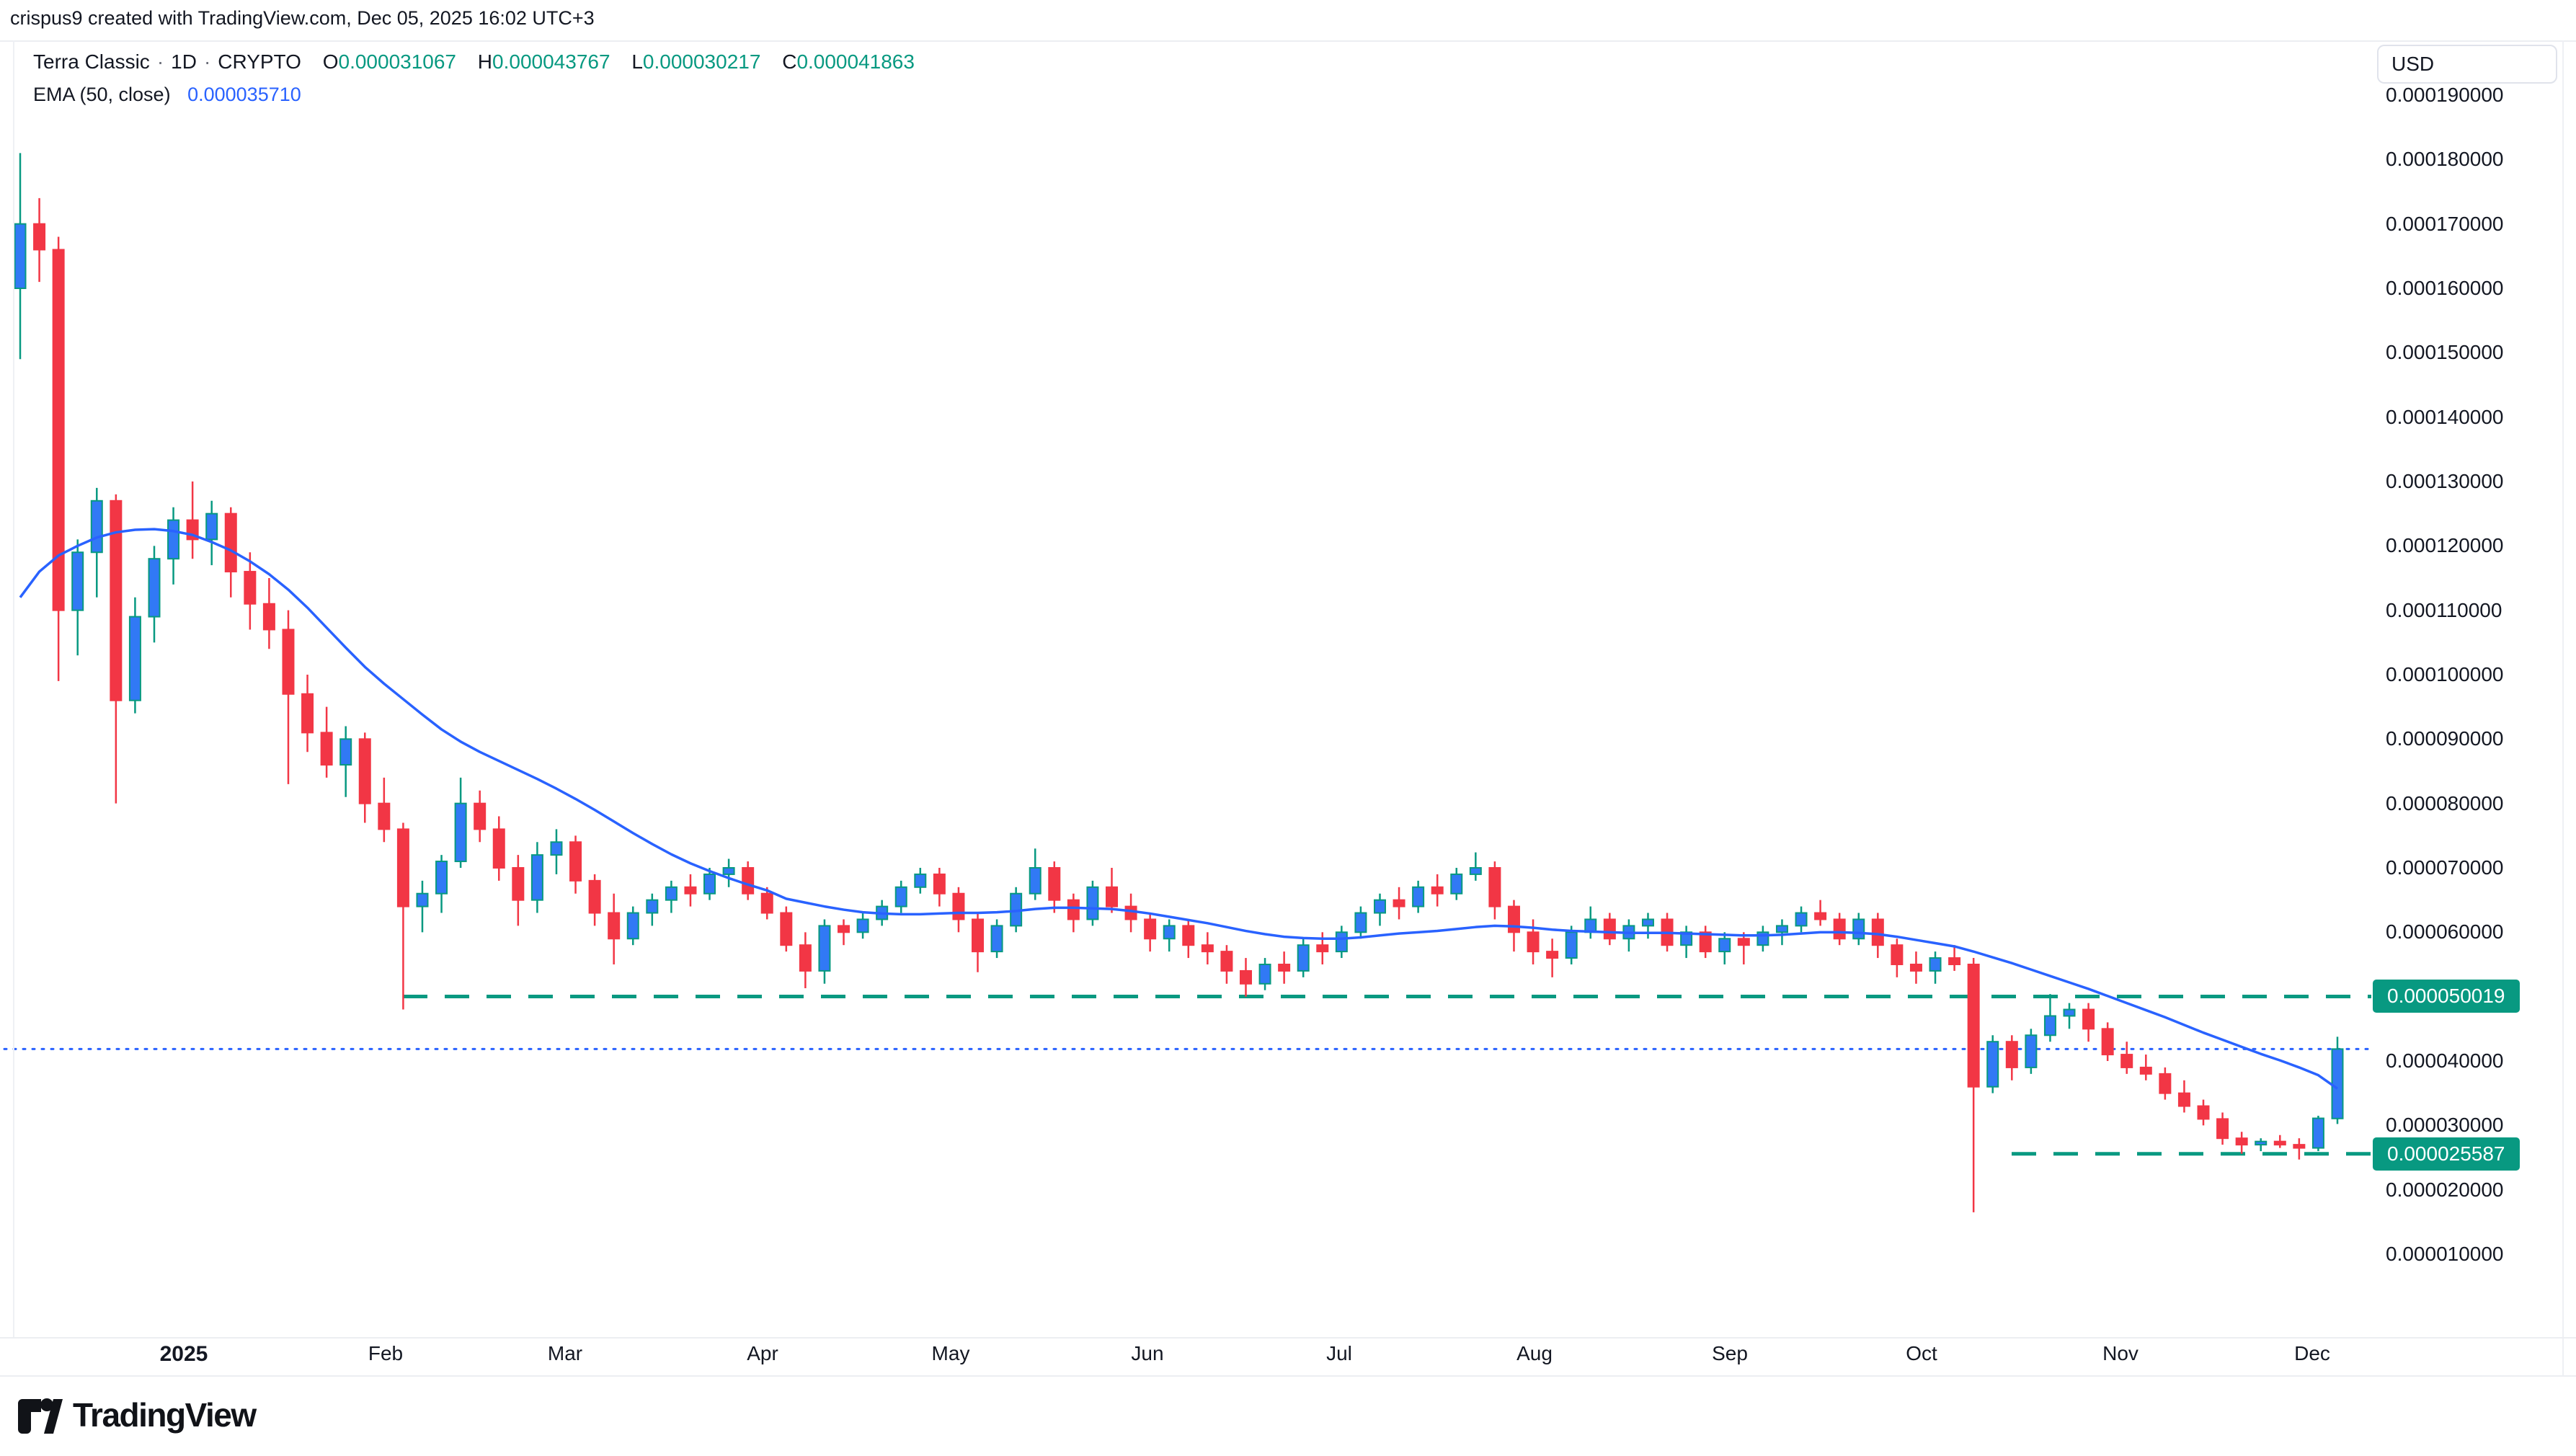  Describe the element at coordinates (13, 688) in the screenshot. I see `pane-left-edge` at that location.